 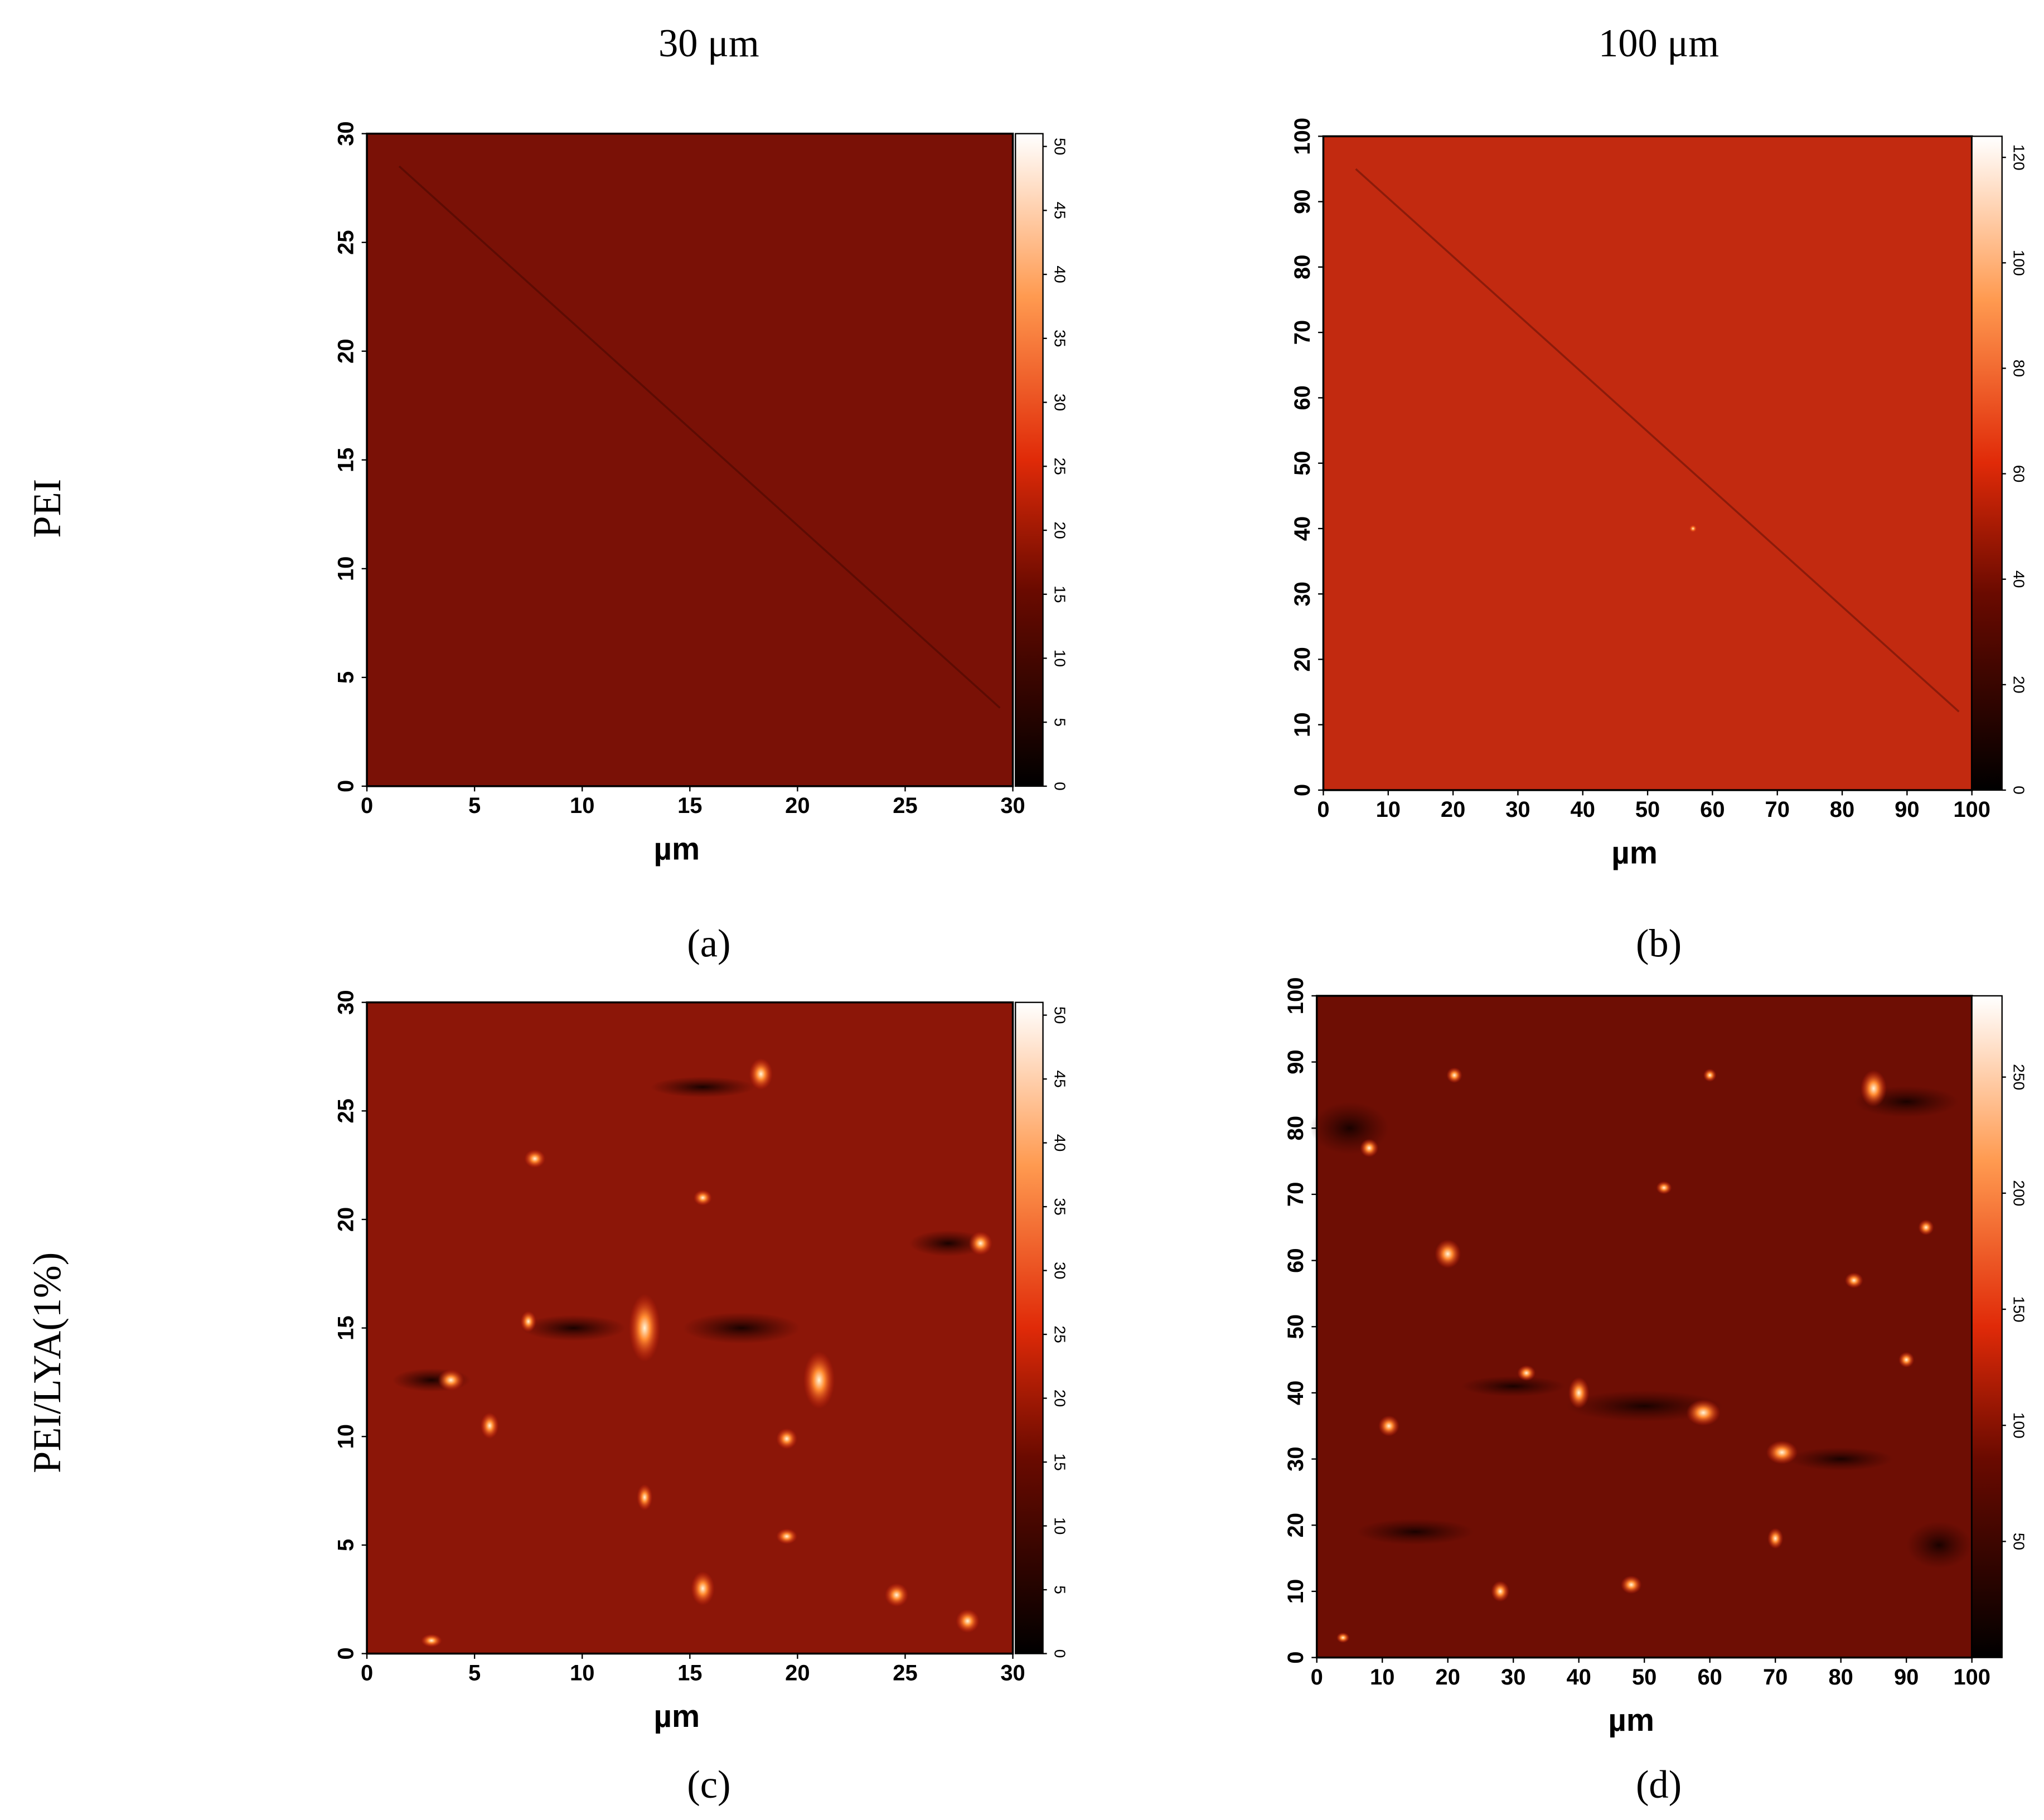 I want to click on x-tick-label: 15, so click(x=690, y=1674).